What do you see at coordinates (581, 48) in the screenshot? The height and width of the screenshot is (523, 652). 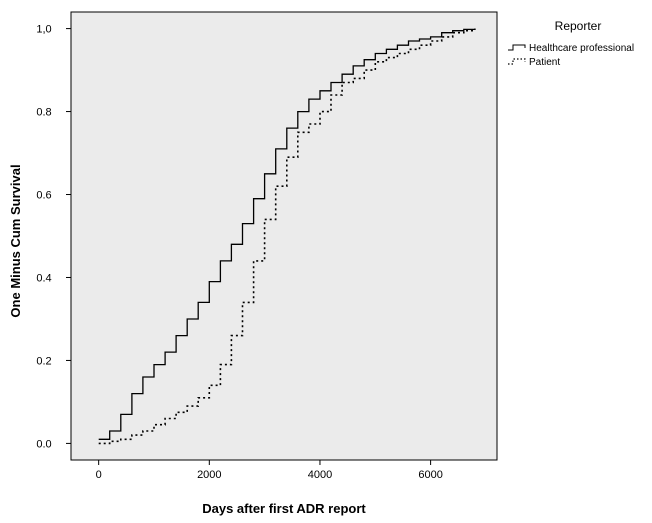 I see `legend-label-healthcare: Healthcare professional` at bounding box center [581, 48].